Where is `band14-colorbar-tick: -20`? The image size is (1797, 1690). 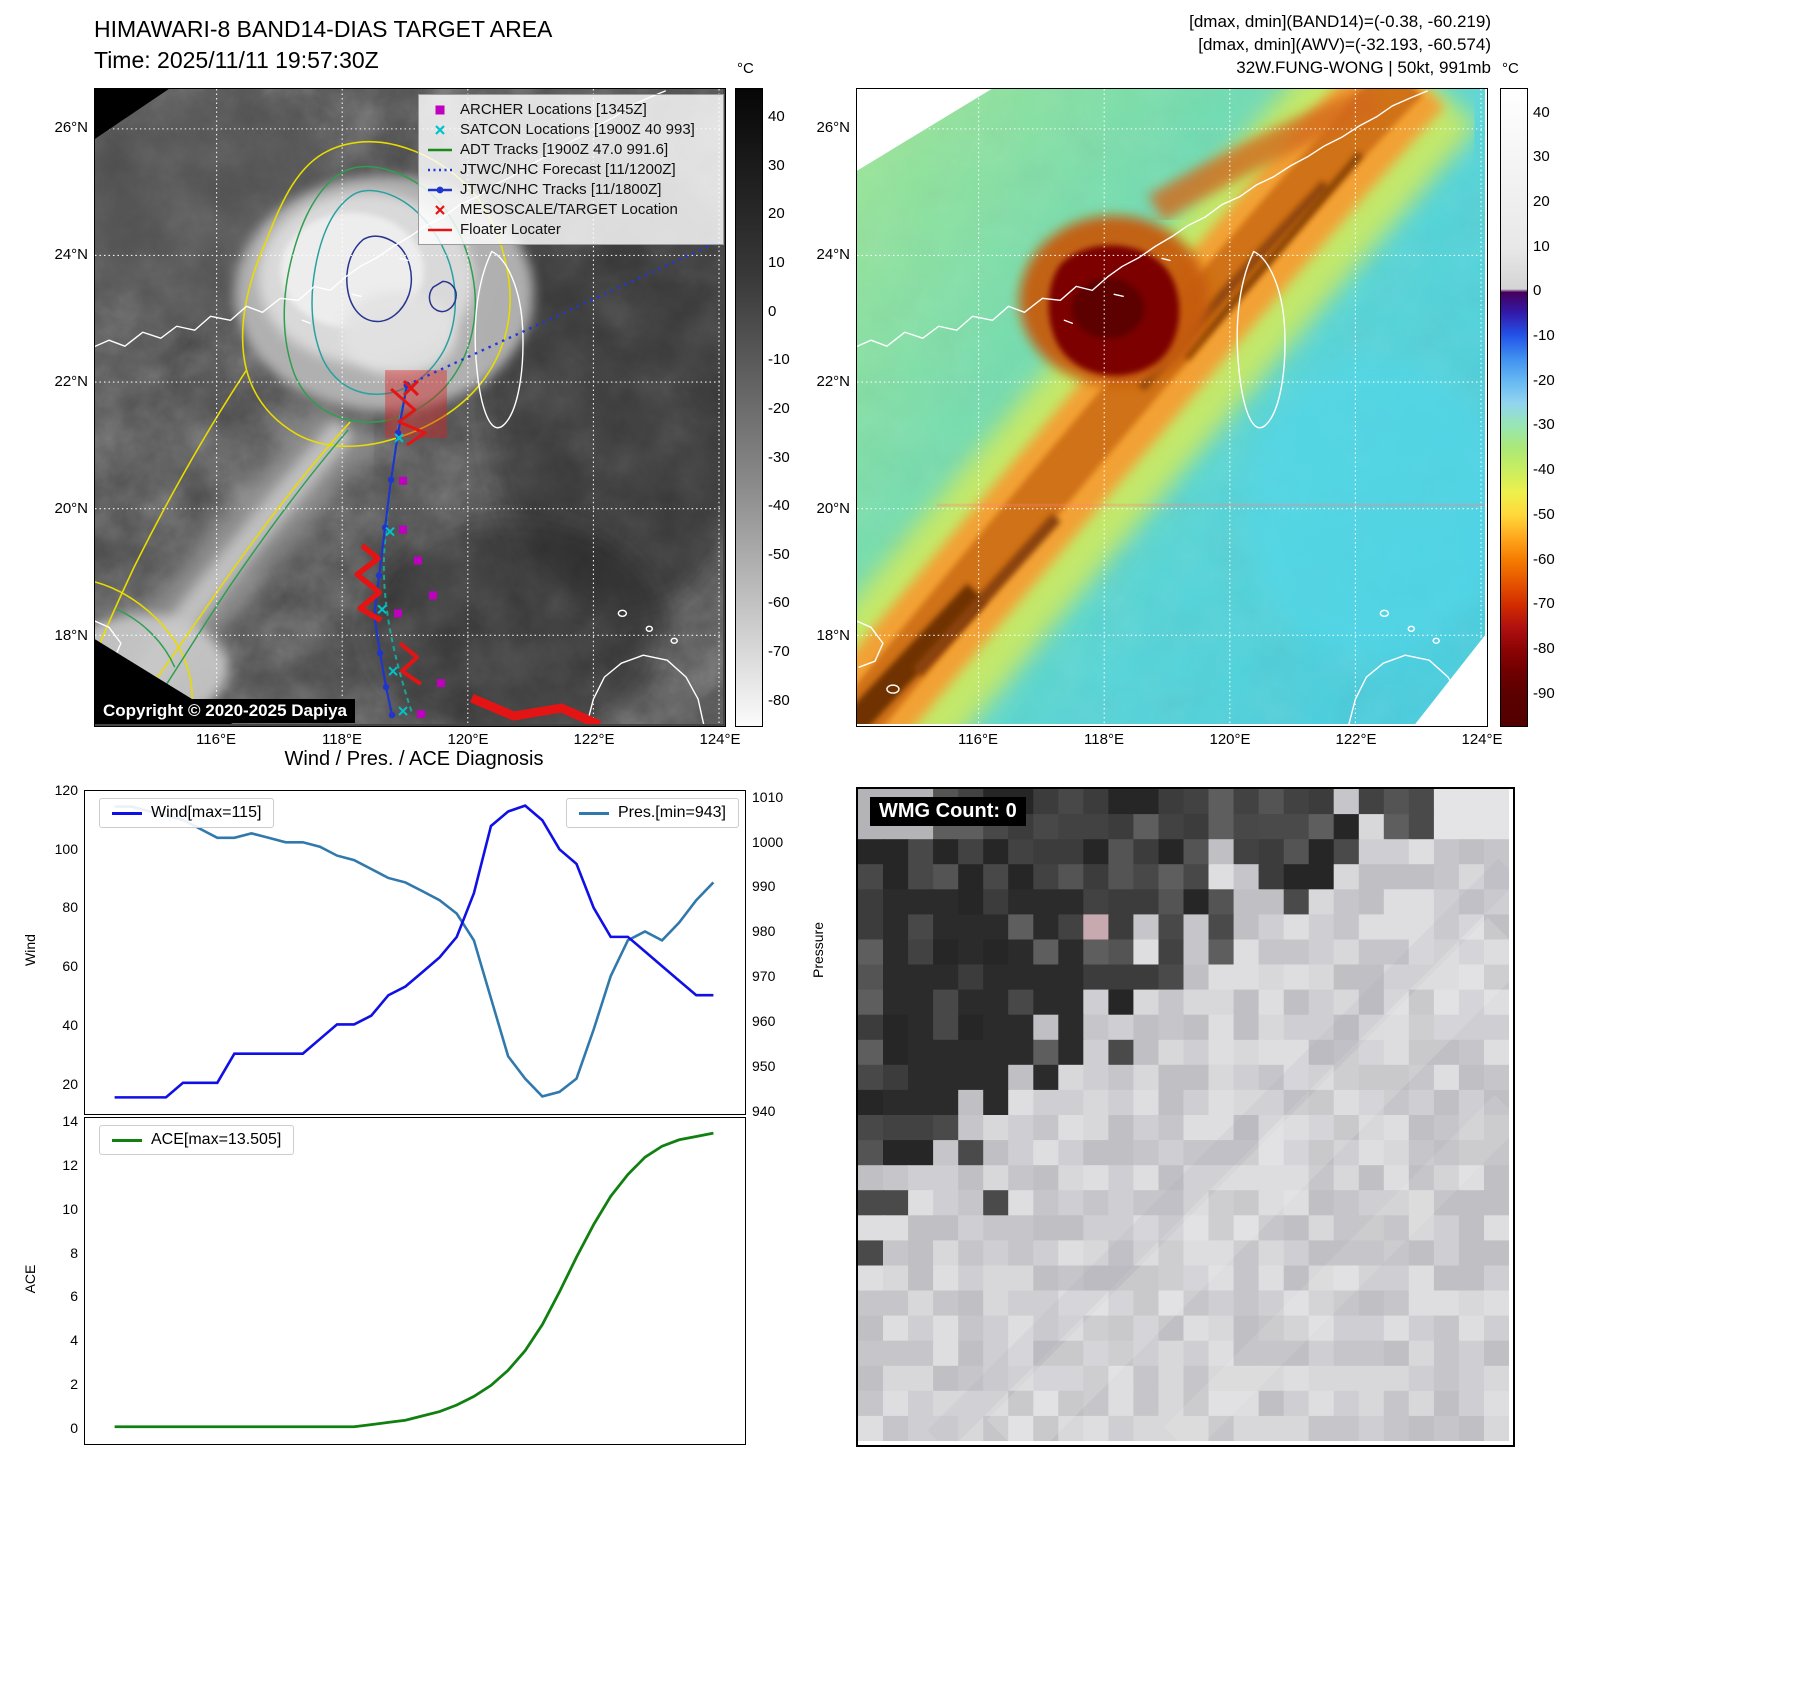
band14-colorbar-tick: -20 is located at coordinates (779, 408).